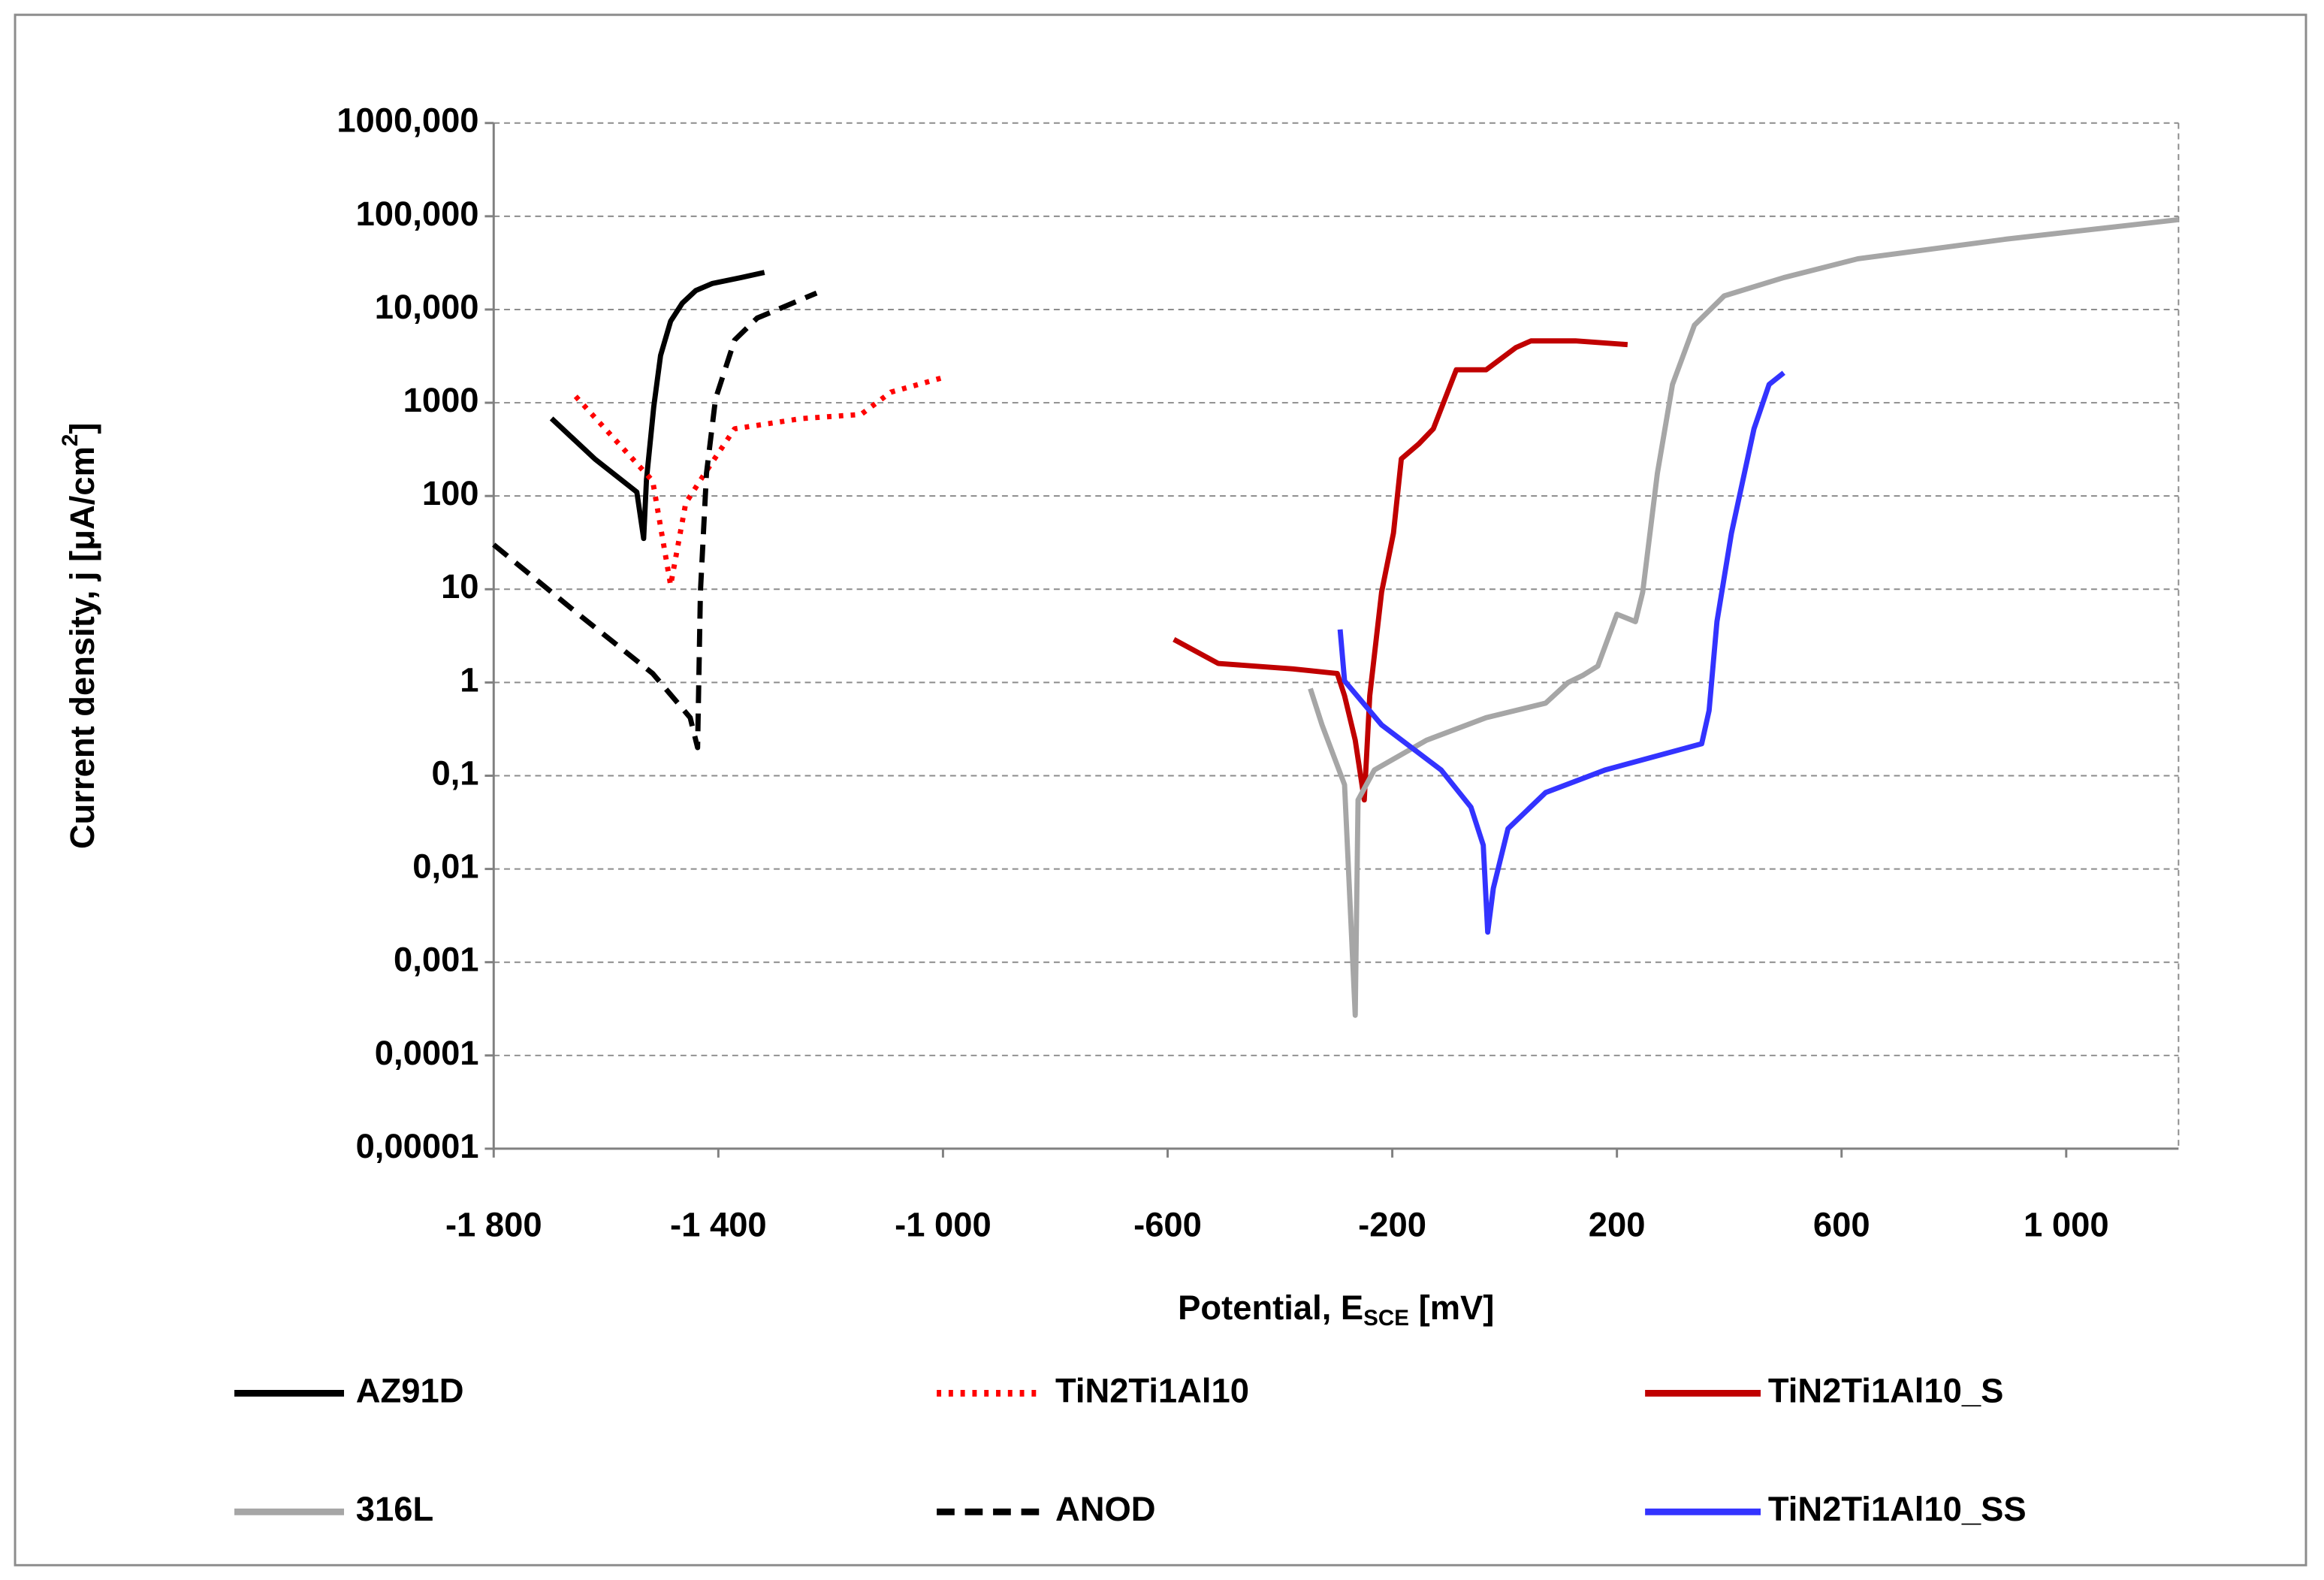 The width and height of the screenshot is (2324, 1580). I want to click on x-tick-label: -600, so click(1167, 1224).